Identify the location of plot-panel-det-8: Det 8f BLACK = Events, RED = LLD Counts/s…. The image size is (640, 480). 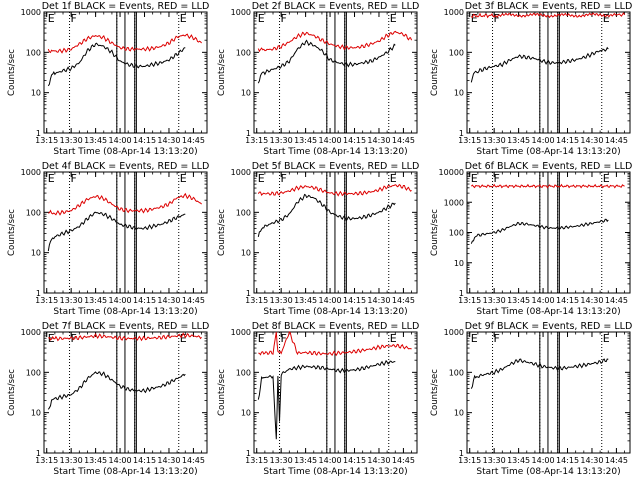
(318, 399).